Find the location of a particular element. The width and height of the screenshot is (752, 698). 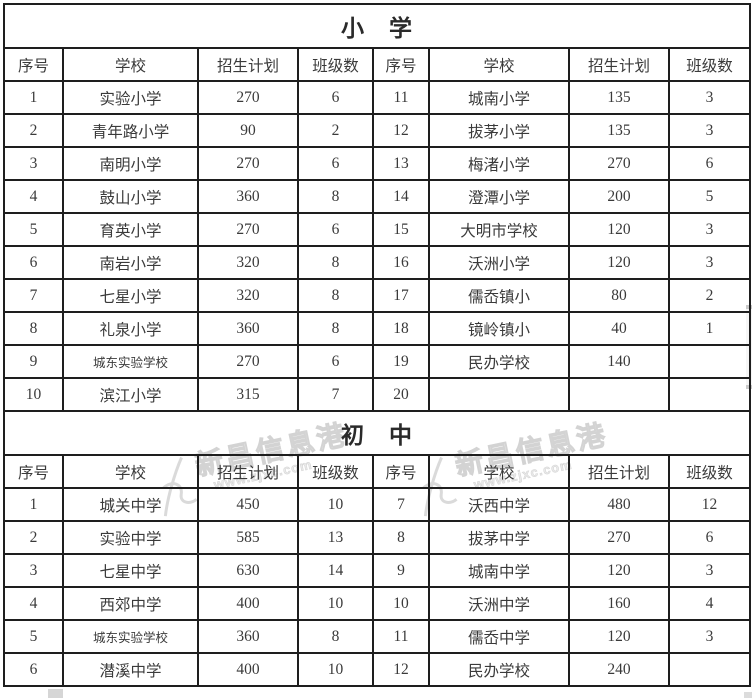

table-cell: 5 is located at coordinates (709, 196).